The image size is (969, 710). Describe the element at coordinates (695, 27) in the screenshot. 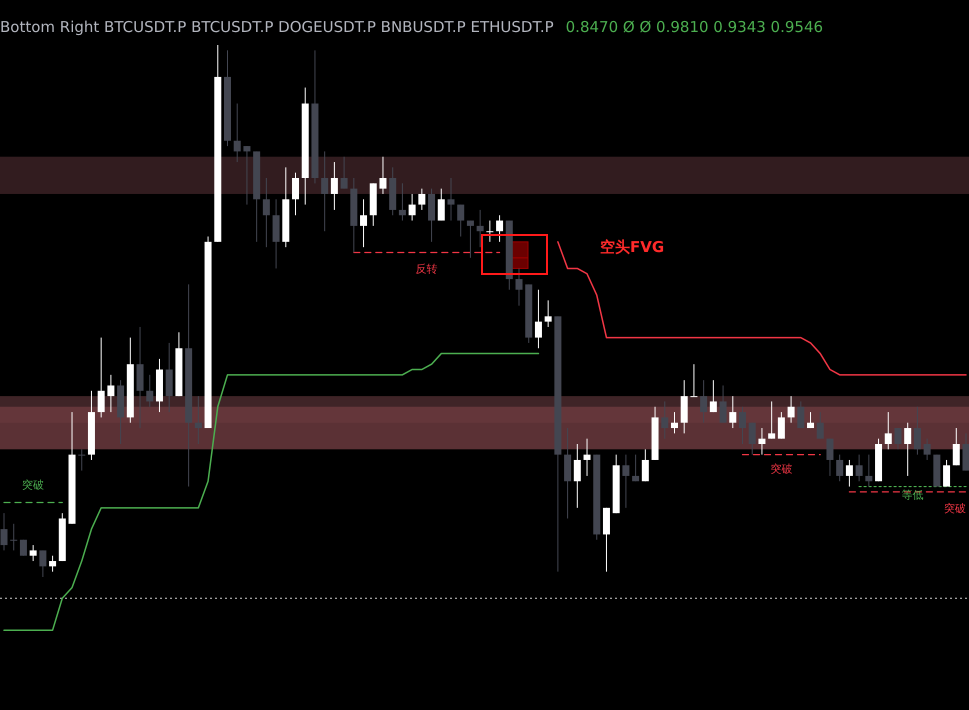

I see `chart-subtitle: 0.8470 Ø Ø 0.9810 0.9343 0.9546` at that location.